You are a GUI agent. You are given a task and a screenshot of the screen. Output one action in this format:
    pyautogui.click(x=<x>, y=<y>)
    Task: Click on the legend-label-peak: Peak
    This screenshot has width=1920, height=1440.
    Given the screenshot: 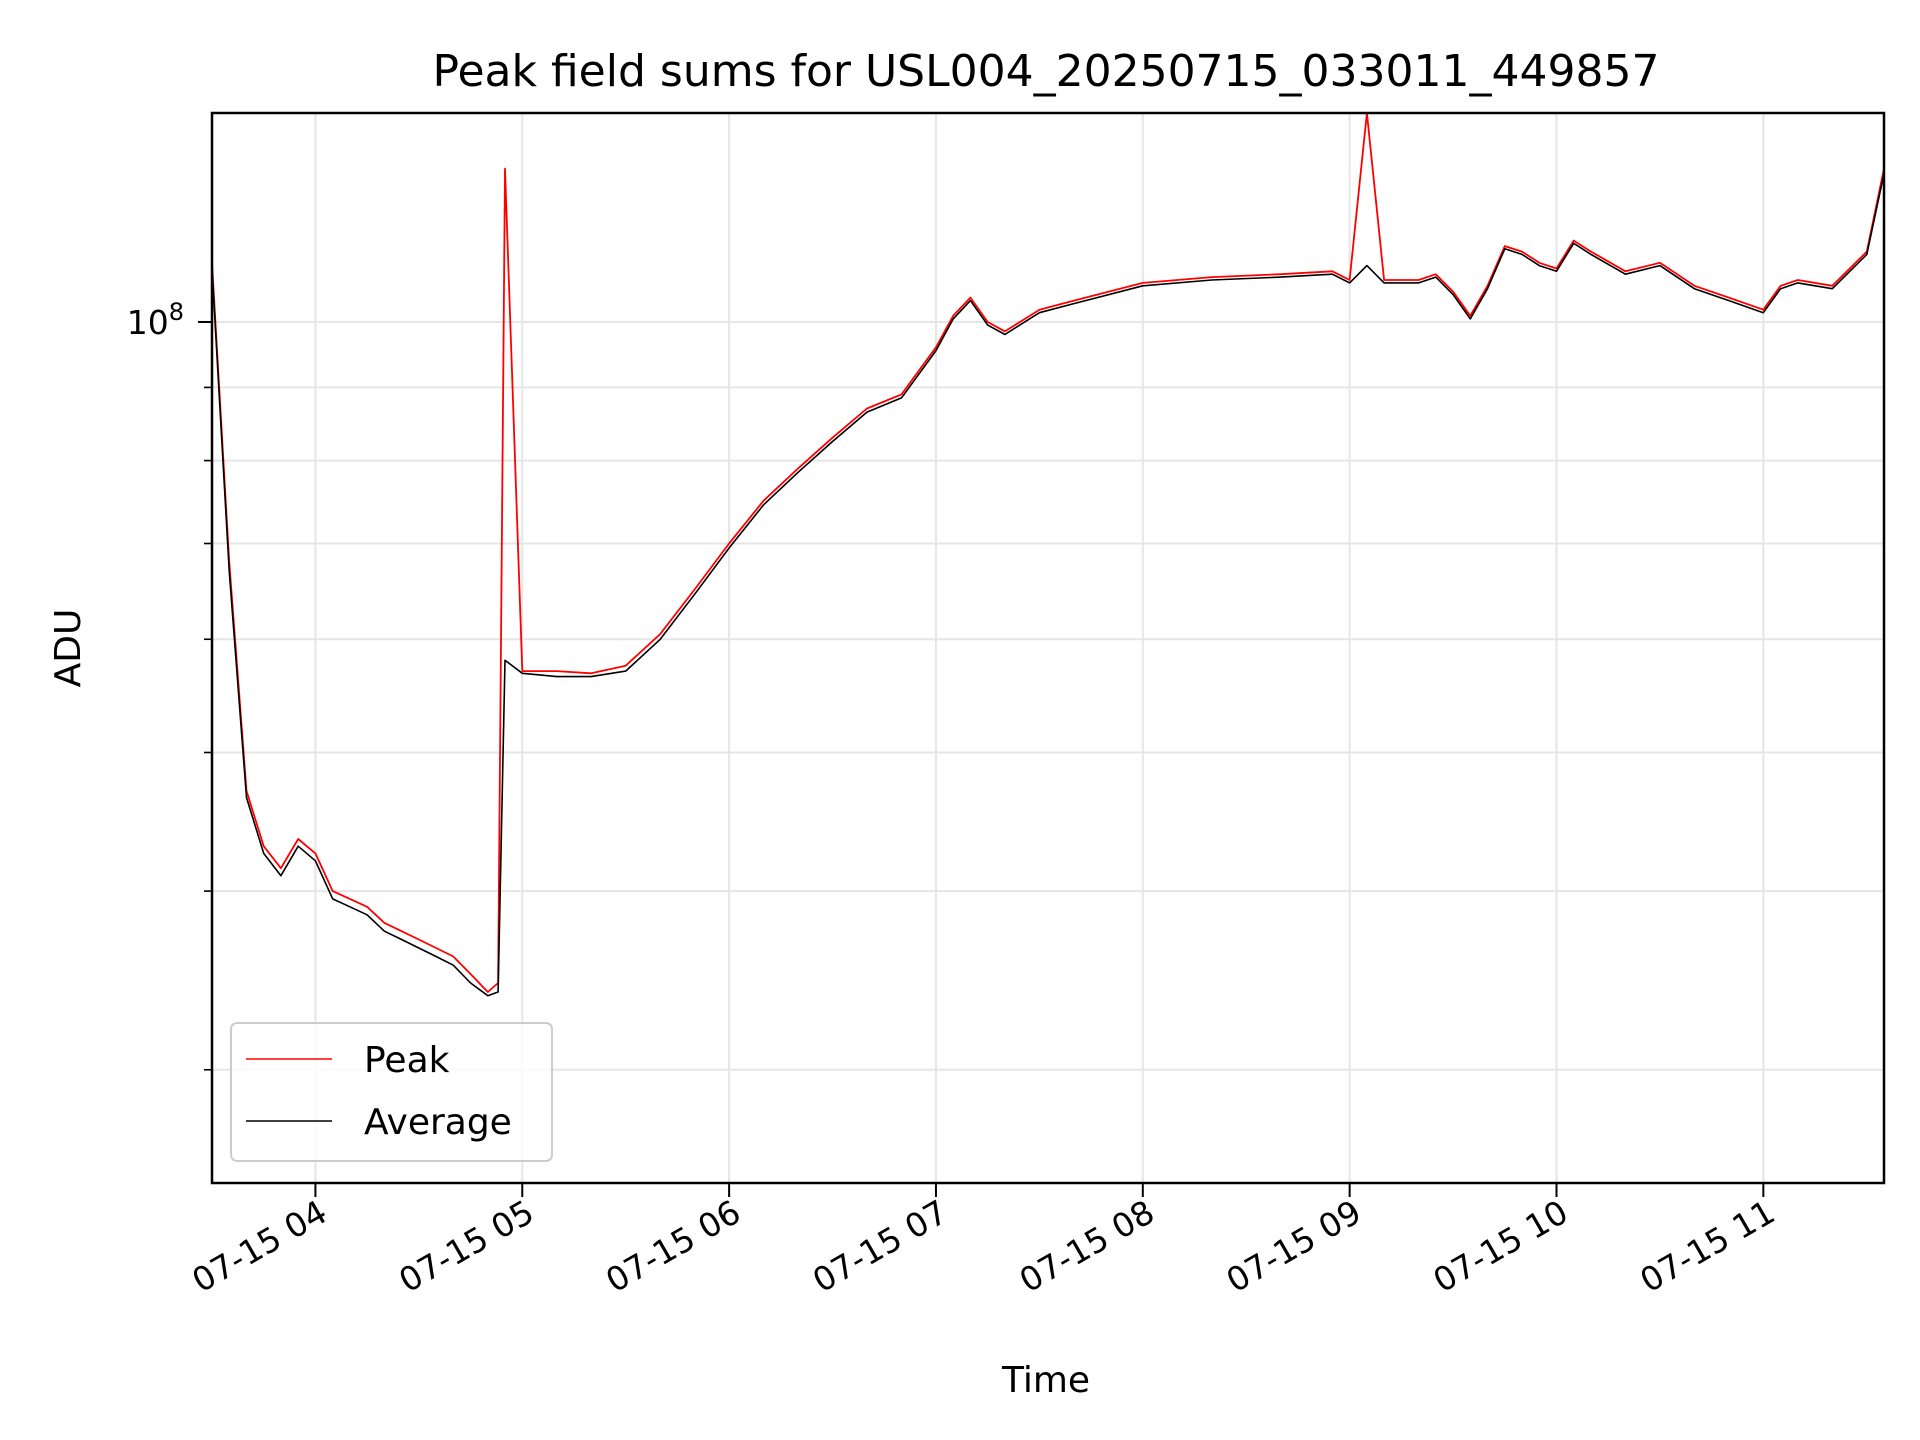 What is the action you would take?
    pyautogui.click(x=407, y=1060)
    